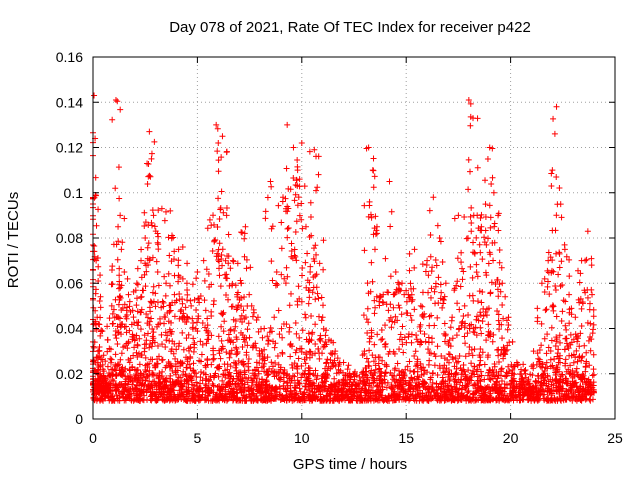 This screenshot has width=640, height=480. What do you see at coordinates (198, 438) in the screenshot?
I see `x-tick-label: 5` at bounding box center [198, 438].